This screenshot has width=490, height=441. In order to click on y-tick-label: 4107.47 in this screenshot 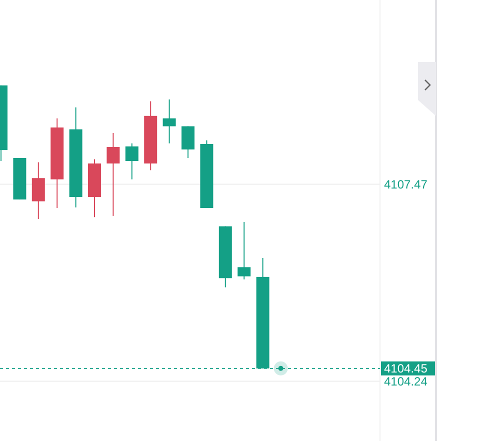, I will do `click(406, 184)`.